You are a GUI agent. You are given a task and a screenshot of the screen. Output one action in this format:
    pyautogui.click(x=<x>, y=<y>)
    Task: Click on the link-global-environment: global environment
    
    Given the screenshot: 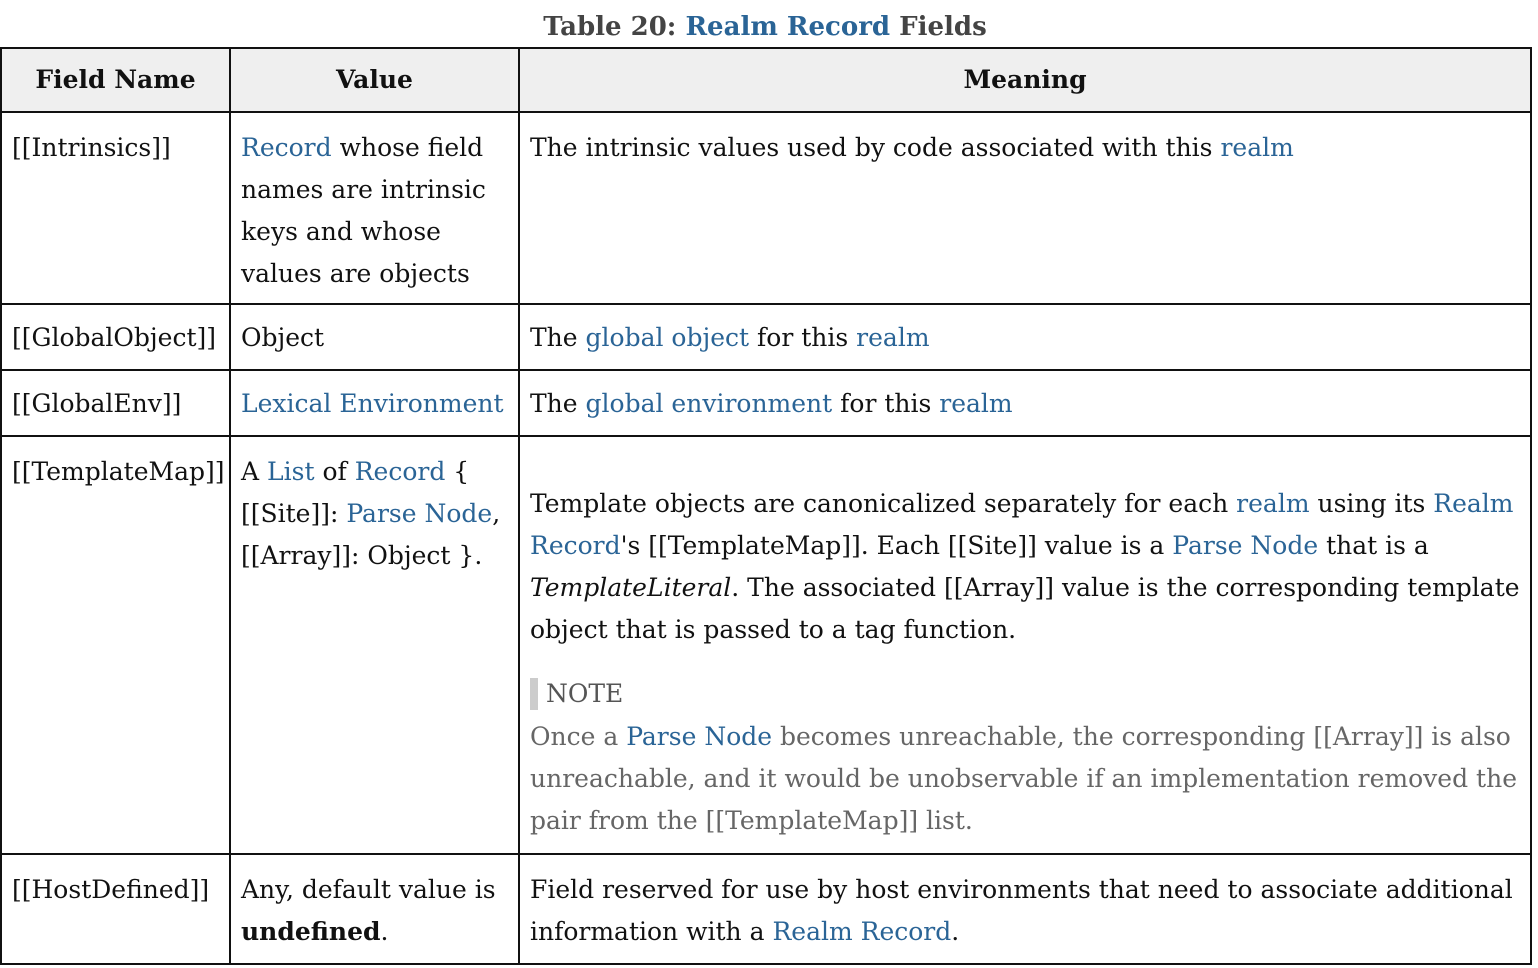 What is the action you would take?
    pyautogui.click(x=709, y=403)
    